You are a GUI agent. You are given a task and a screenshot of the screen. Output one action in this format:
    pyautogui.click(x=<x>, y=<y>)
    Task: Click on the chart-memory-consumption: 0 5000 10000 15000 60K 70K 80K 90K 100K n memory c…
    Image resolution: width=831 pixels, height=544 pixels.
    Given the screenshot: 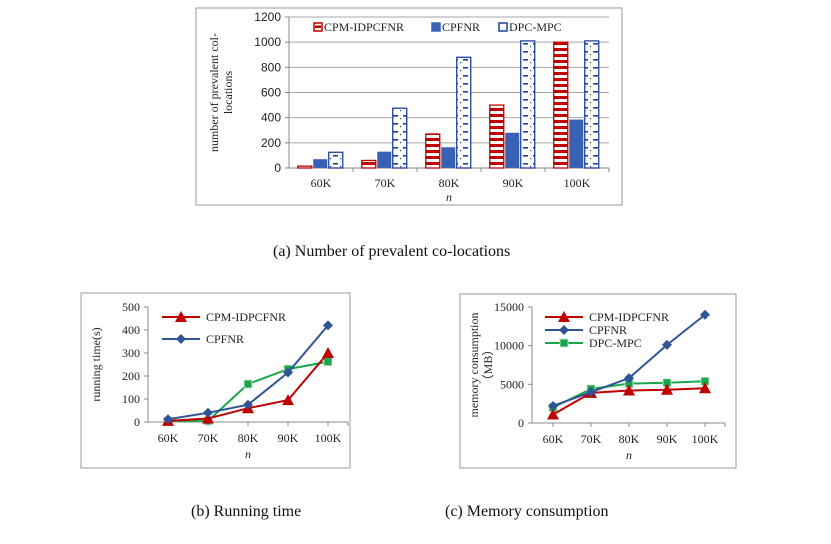 What is the action you would take?
    pyautogui.click(x=598, y=381)
    